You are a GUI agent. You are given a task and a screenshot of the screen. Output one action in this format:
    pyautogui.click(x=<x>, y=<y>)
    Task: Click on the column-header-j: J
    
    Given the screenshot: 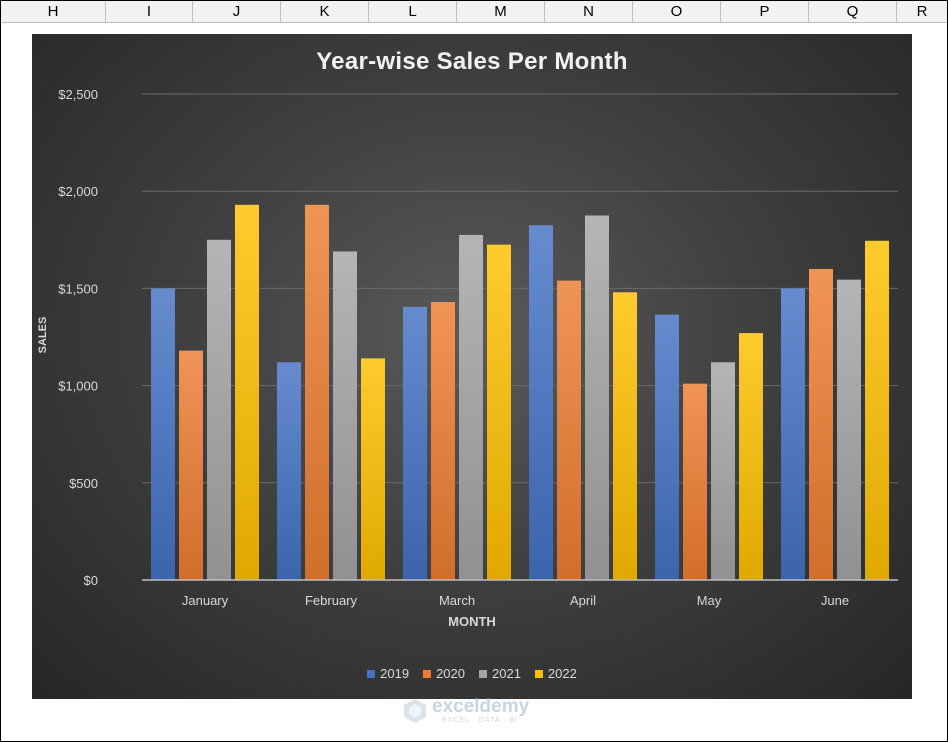 What is the action you would take?
    pyautogui.click(x=237, y=11)
    